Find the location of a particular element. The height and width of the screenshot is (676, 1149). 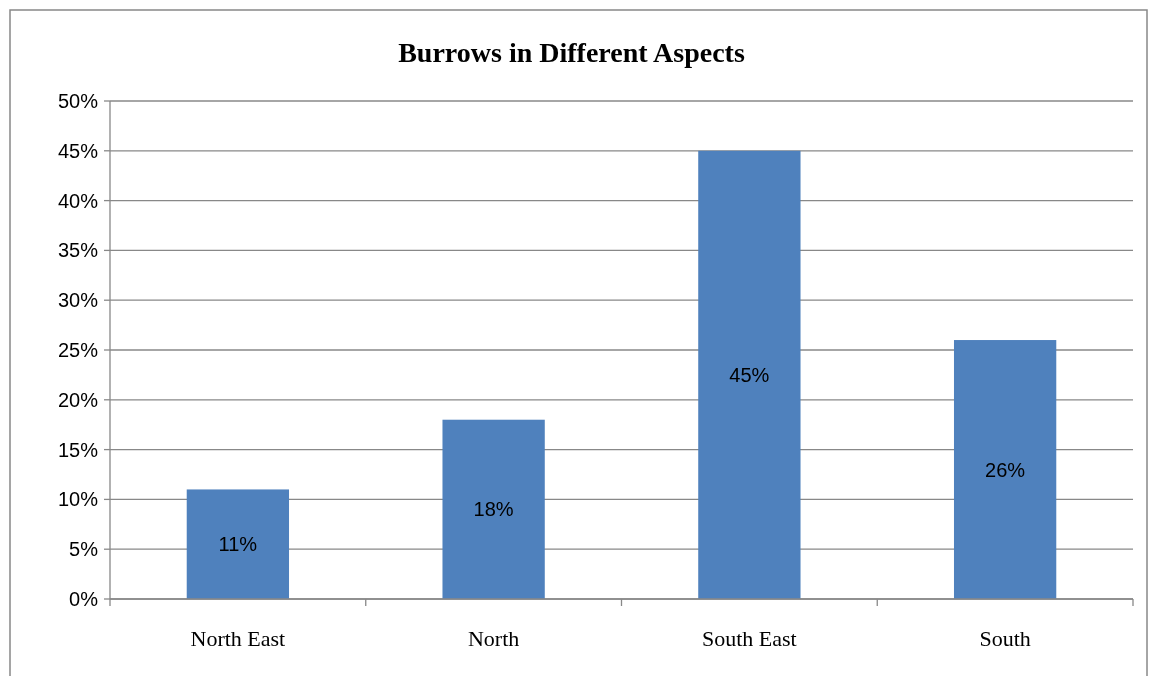

y-tick-label: 40% is located at coordinates (78, 200).